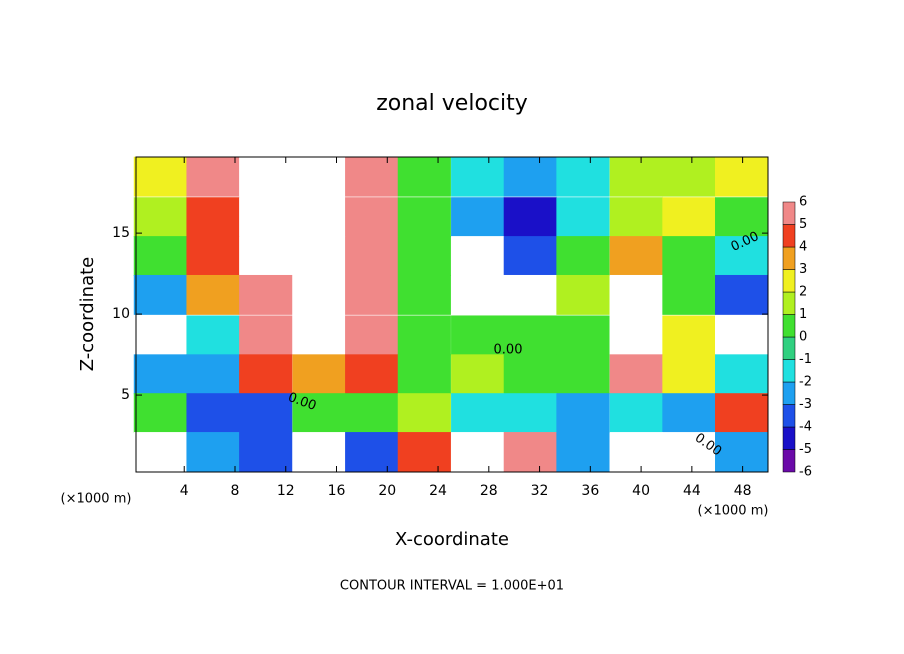 The height and width of the screenshot is (654, 904). I want to click on colorbar-tick-label: -3, so click(805, 404).